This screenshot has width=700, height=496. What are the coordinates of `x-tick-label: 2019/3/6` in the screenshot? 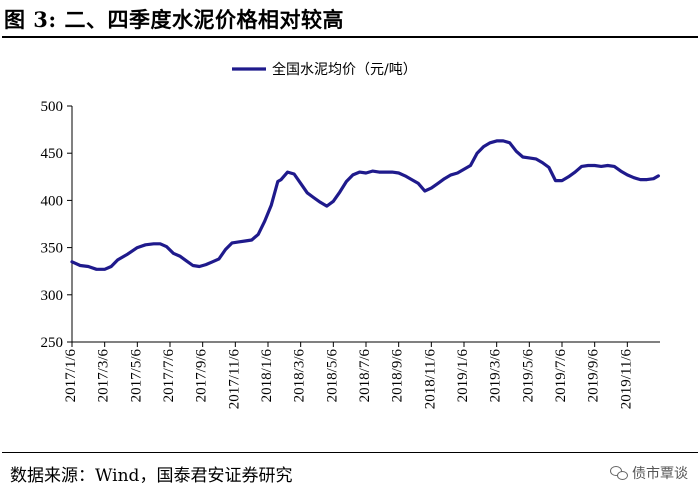 It's located at (496, 376).